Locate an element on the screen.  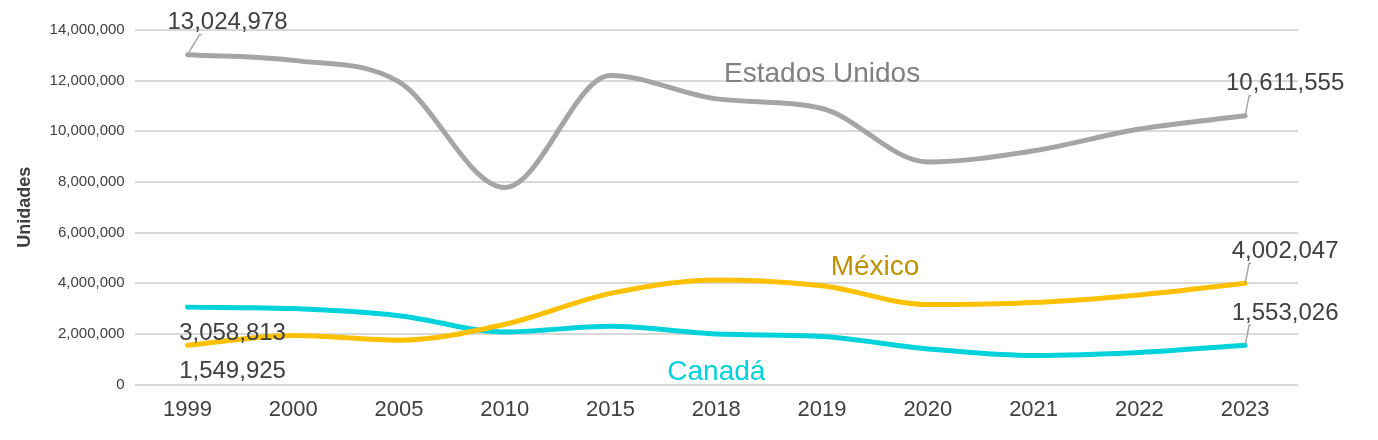
x-tick-label: 1999 is located at coordinates (188, 408).